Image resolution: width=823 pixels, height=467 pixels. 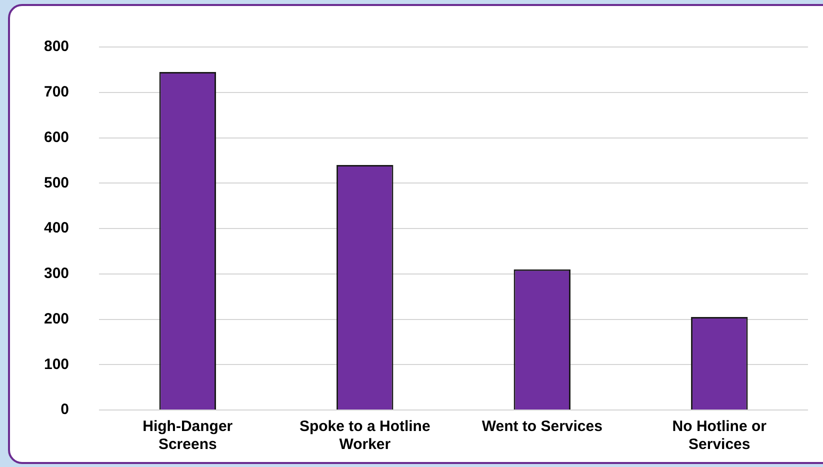 I want to click on y-tick-label: 700, so click(x=57, y=92).